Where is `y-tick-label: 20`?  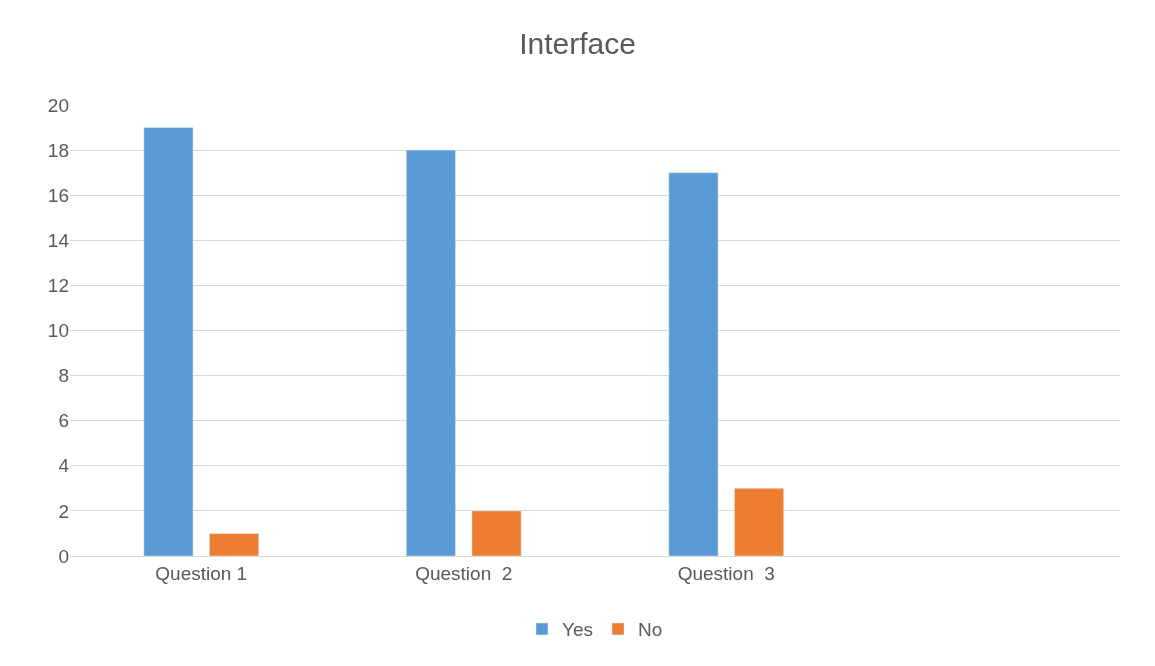
y-tick-label: 20 is located at coordinates (58, 105).